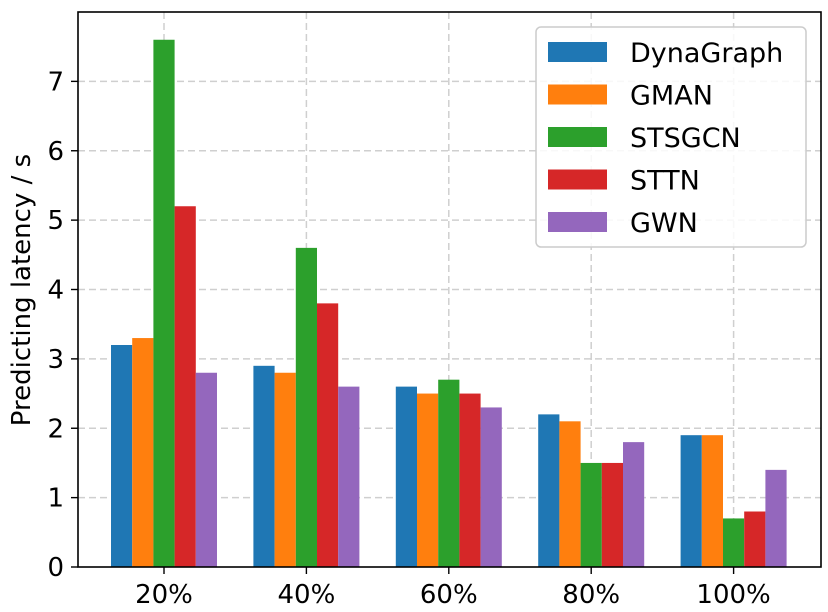 The height and width of the screenshot is (612, 828). What do you see at coordinates (285, 469) in the screenshot?
I see `bar-gman-40pct` at bounding box center [285, 469].